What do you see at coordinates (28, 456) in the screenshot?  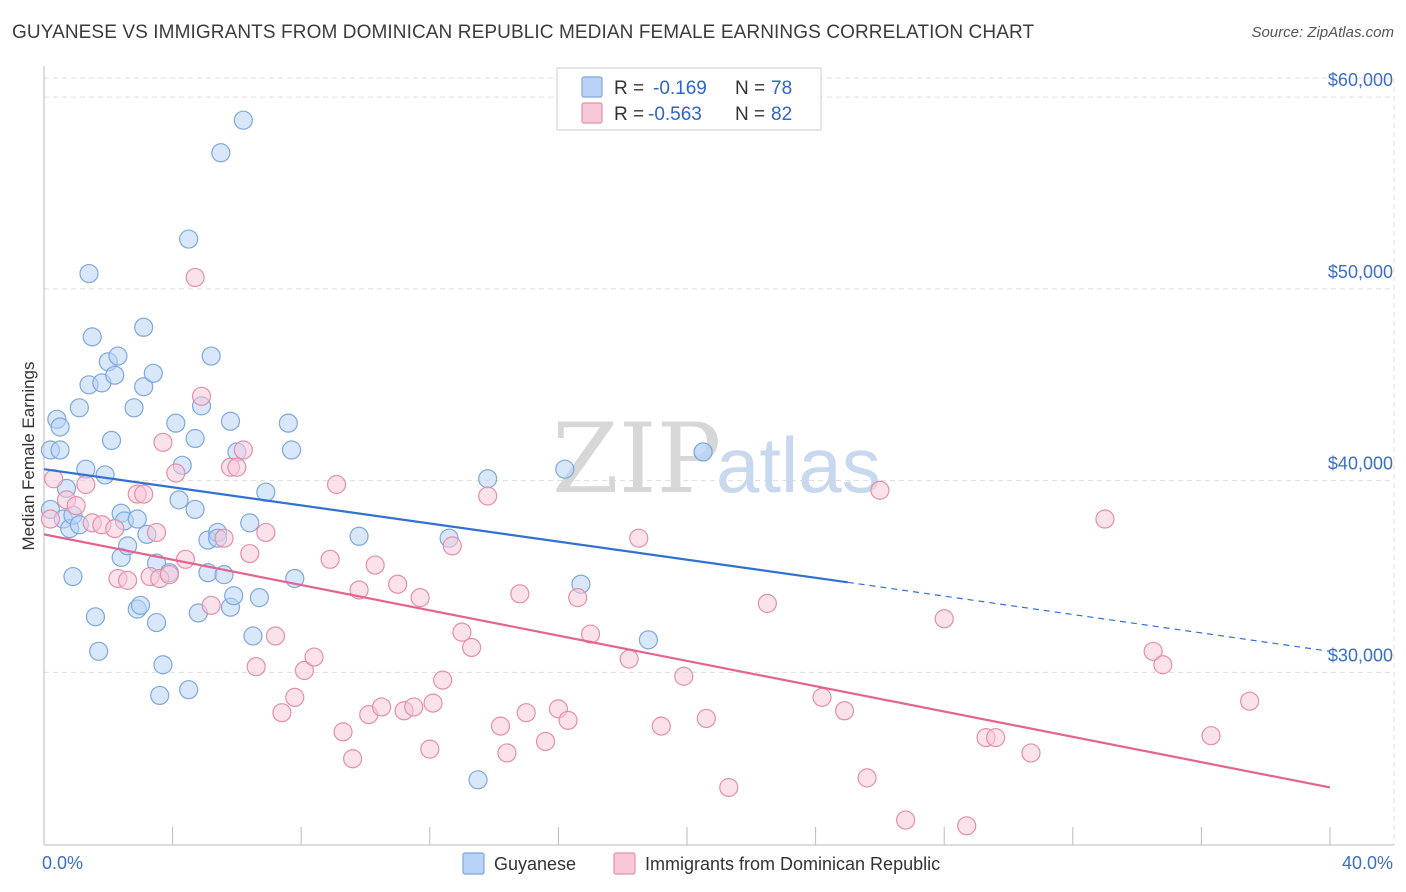 I see `y-axis-title: Median Female Earnings` at bounding box center [28, 456].